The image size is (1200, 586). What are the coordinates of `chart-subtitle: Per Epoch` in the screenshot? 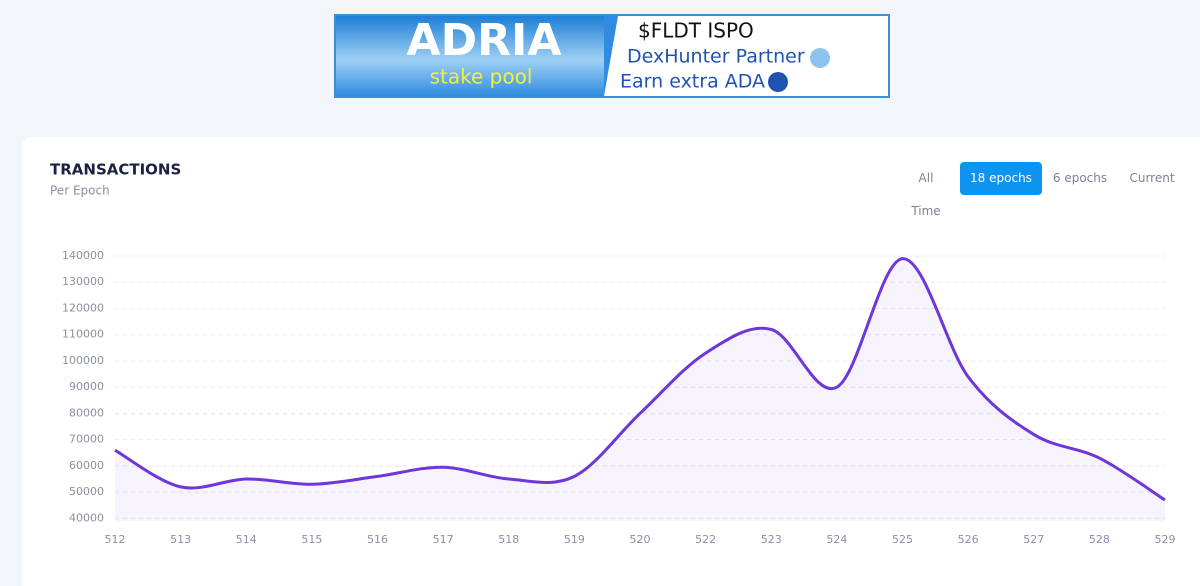 It's located at (80, 191).